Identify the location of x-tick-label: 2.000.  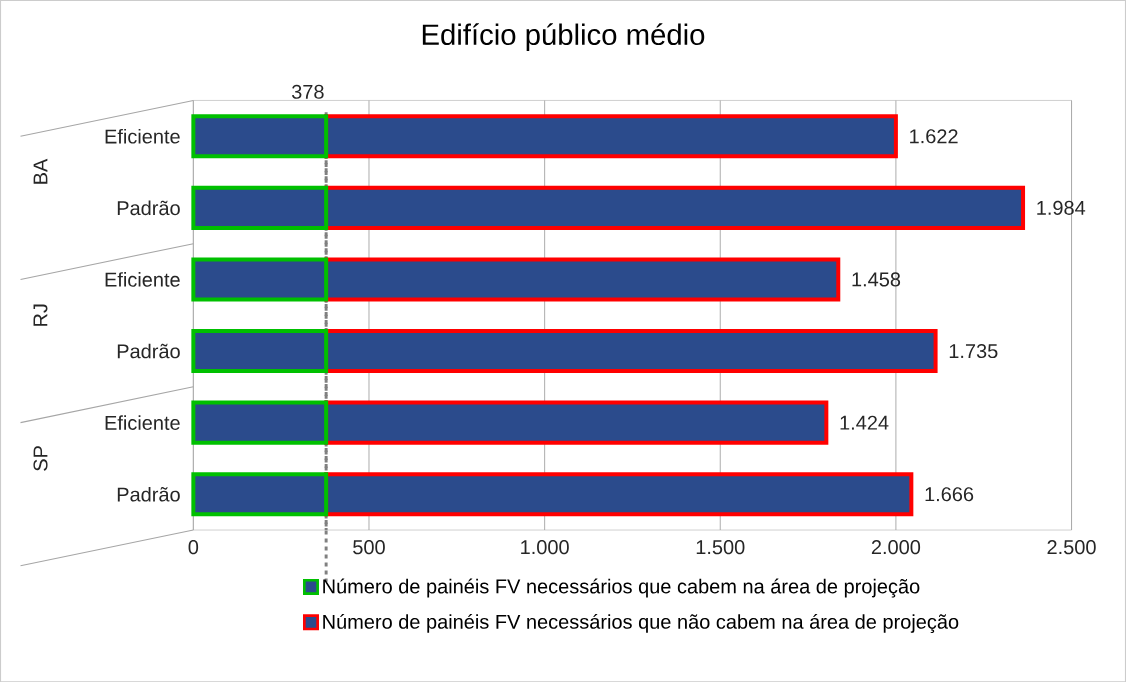
(896, 547).